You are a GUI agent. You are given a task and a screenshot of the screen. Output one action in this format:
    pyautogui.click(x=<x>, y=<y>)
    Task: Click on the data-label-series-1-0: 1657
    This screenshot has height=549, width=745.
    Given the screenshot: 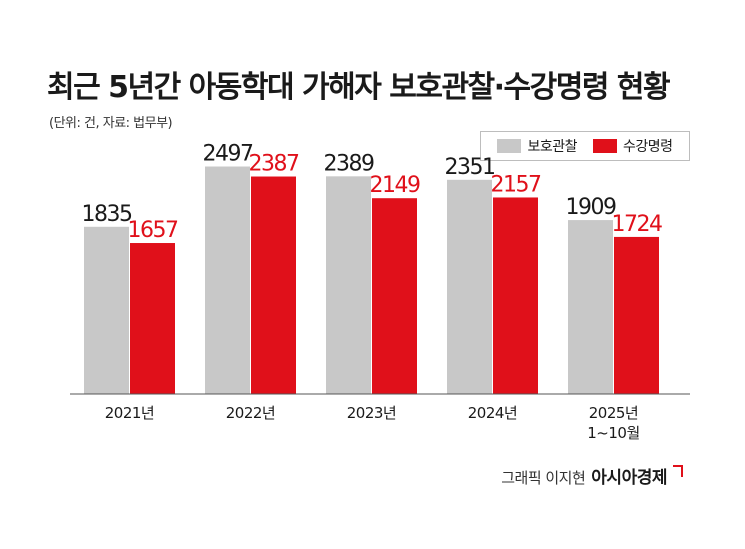 What is the action you would take?
    pyautogui.click(x=153, y=230)
    